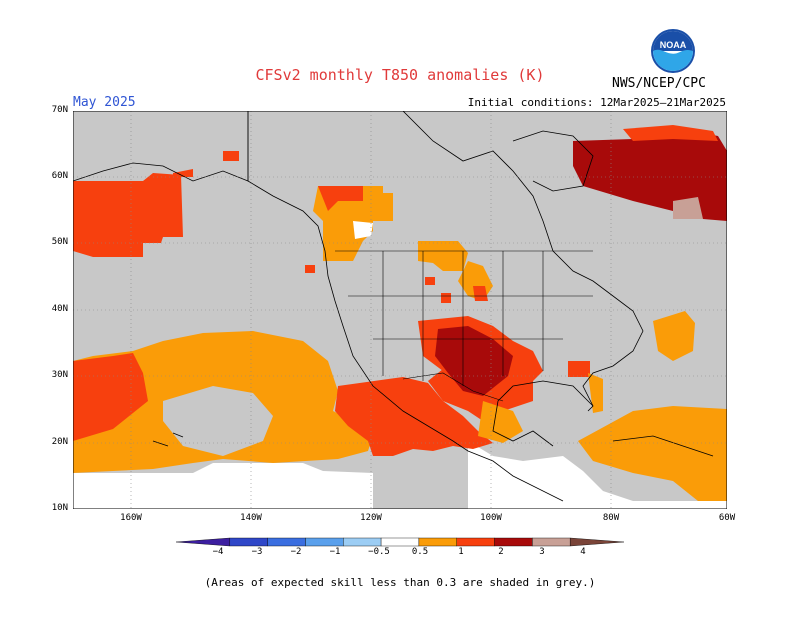 The width and height of the screenshot is (800, 618). Describe the element at coordinates (59, 176) in the screenshot. I see `lat-label: 60N` at that location.